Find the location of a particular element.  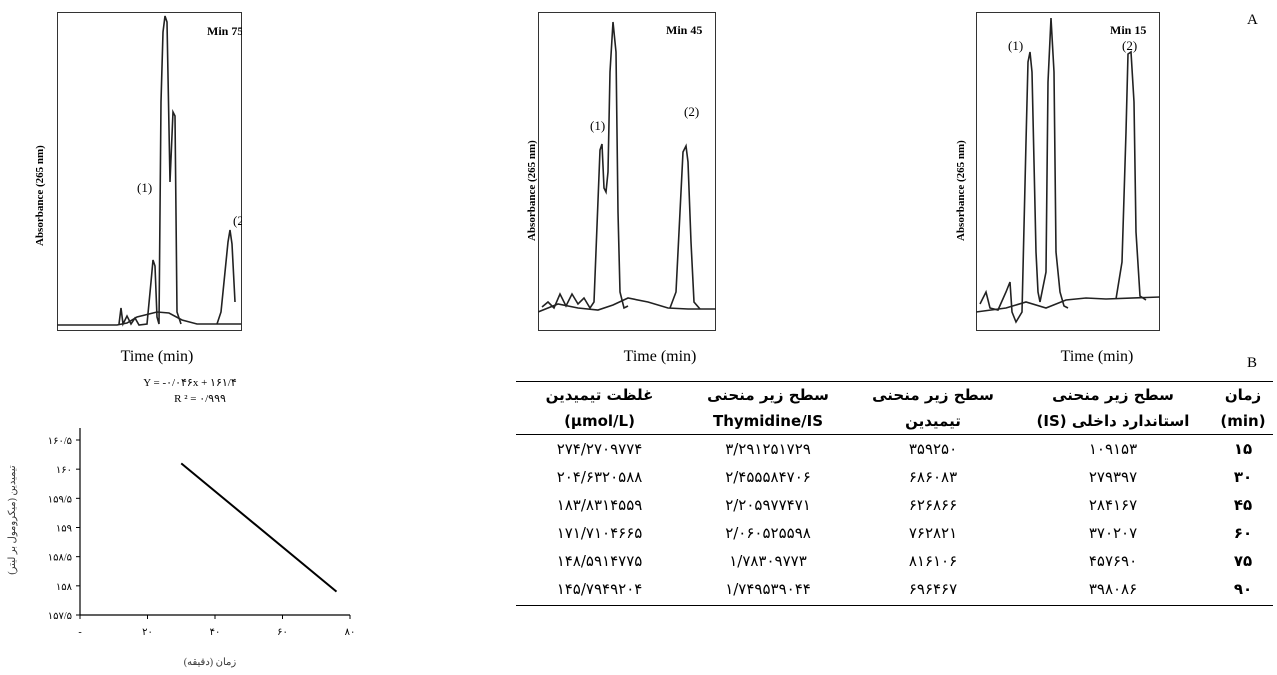

table-cell: ۱/۷۴۹۵۳۹۰۴۴ is located at coordinates (768, 589).